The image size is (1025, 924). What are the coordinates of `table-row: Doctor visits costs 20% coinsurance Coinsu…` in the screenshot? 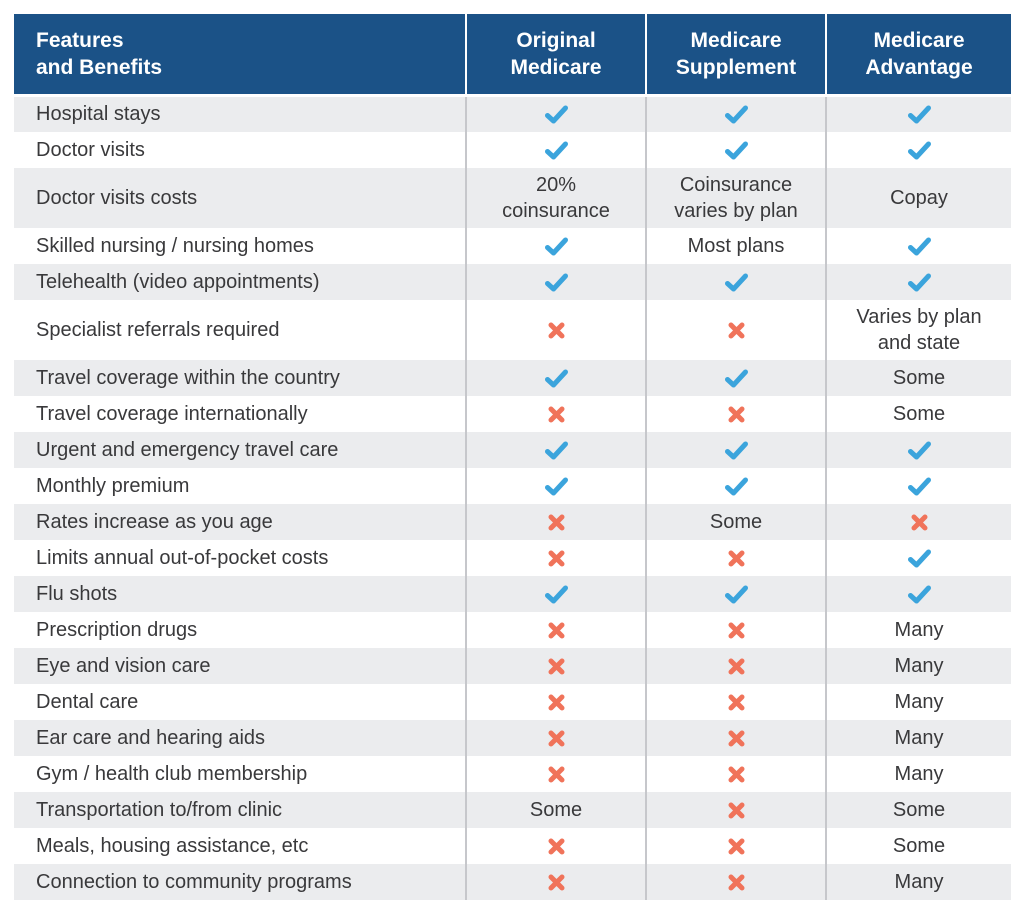 It's located at (512, 197).